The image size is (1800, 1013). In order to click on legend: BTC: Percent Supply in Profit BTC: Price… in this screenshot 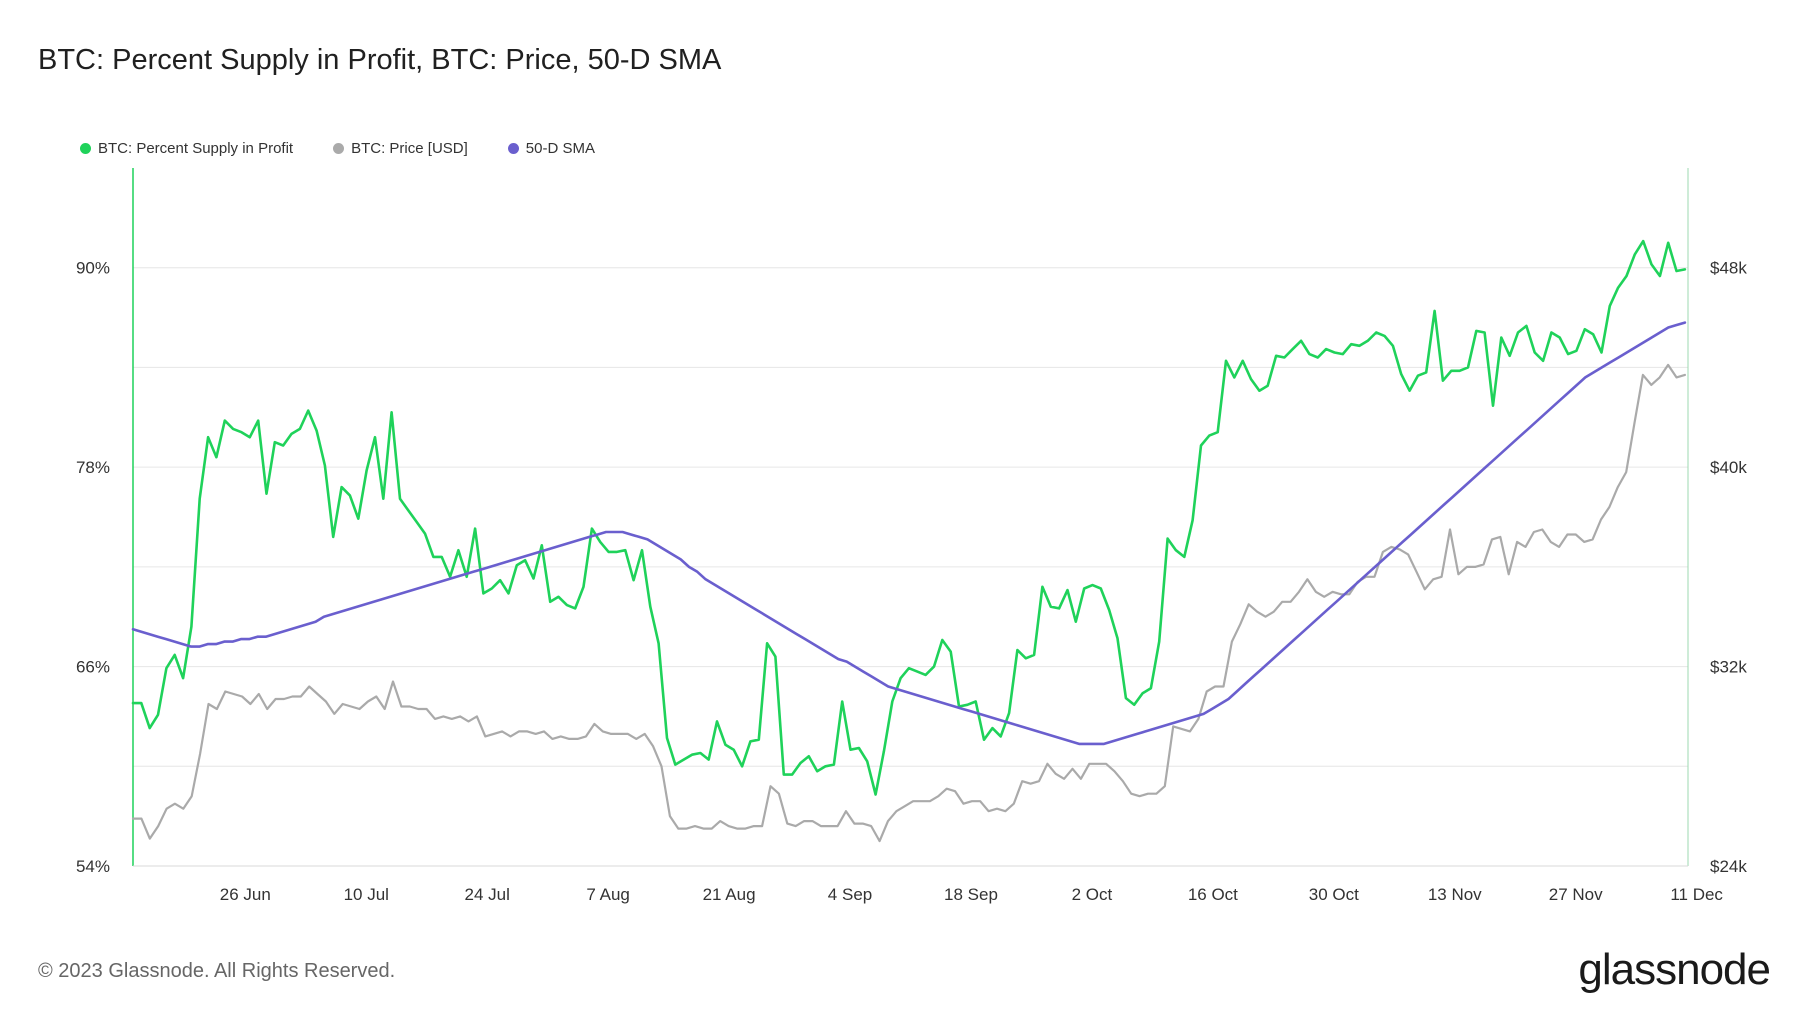, I will do `click(337, 148)`.